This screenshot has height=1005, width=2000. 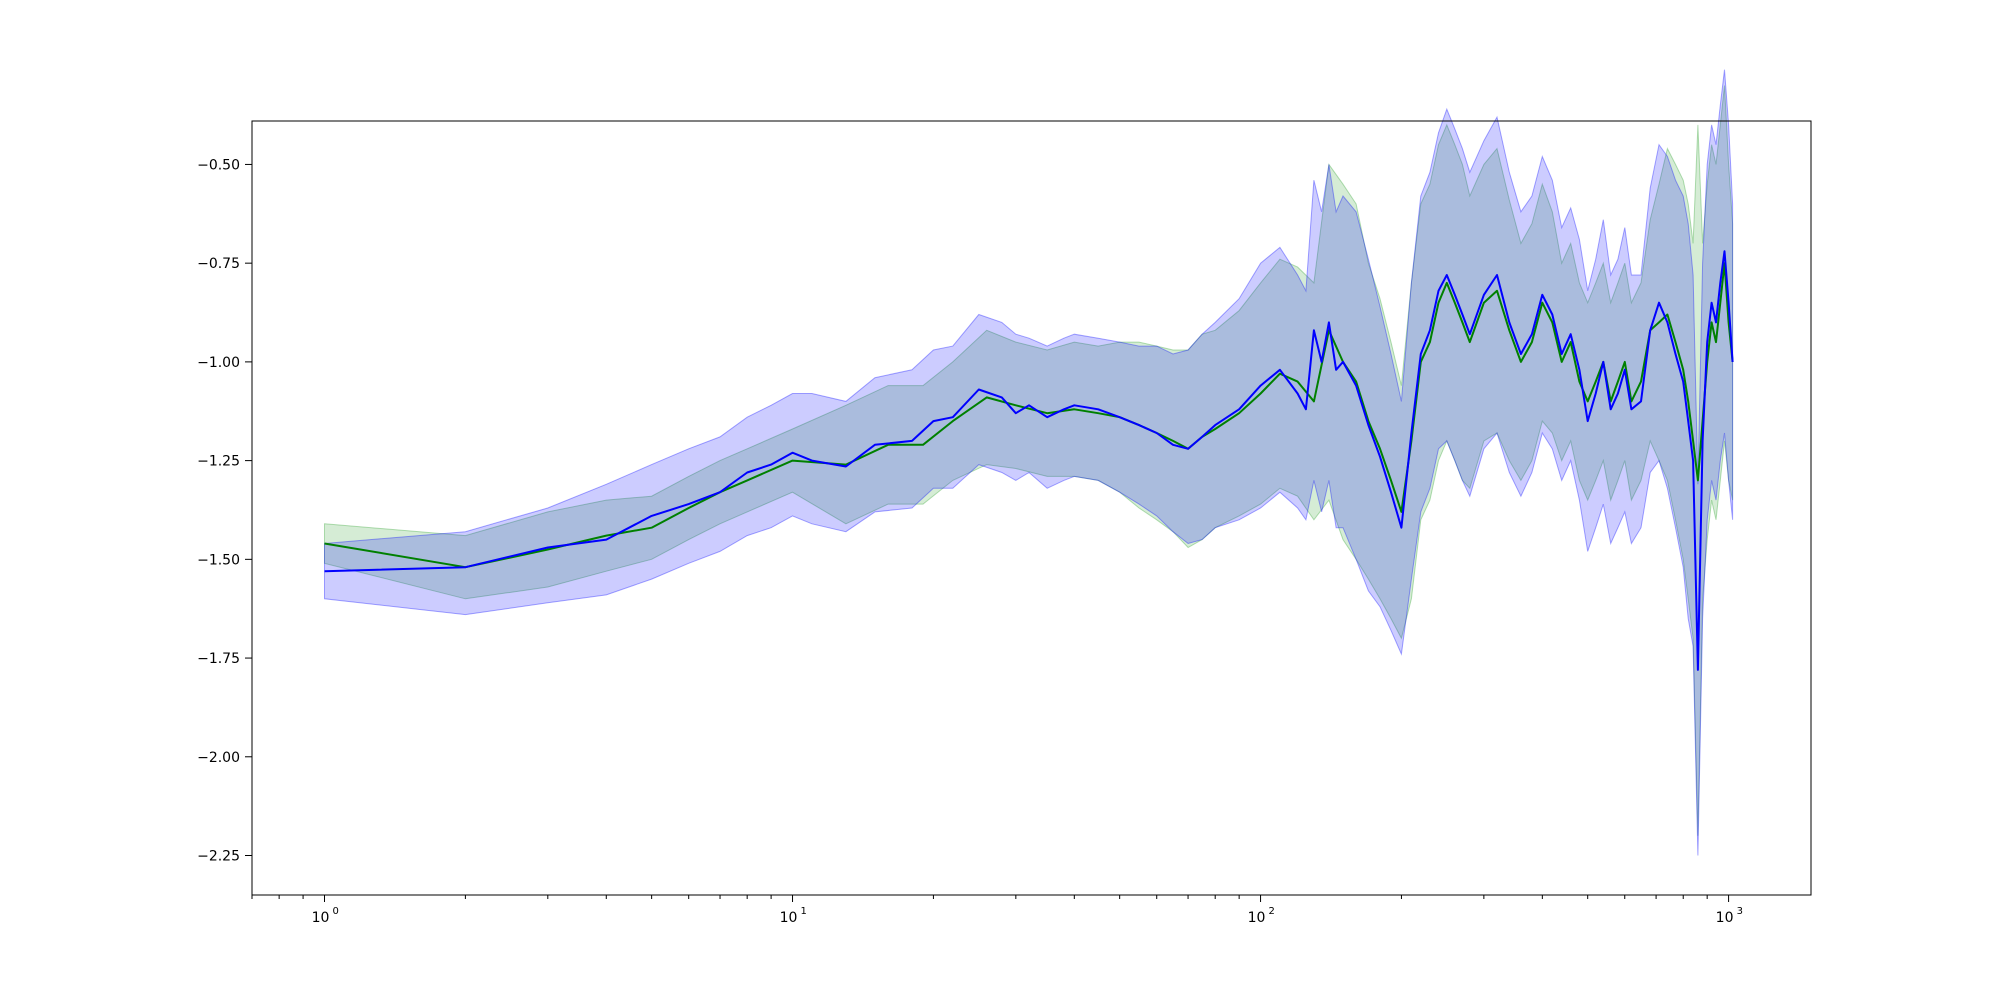 I want to click on y-tick-label: −0.50, so click(x=218, y=165).